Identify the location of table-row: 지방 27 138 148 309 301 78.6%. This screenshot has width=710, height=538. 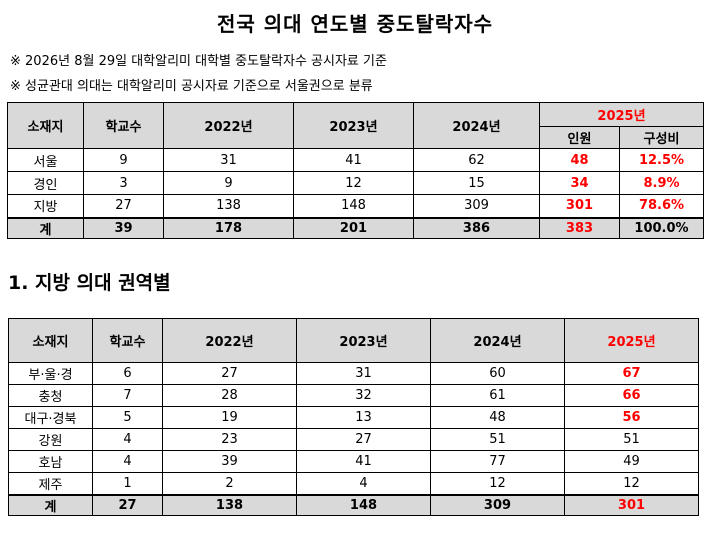
(355, 206).